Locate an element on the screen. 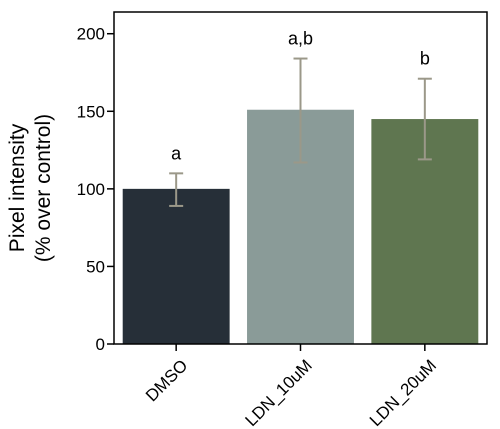 This screenshot has width=500, height=429. significance-label-dmso: a is located at coordinates (176, 153).